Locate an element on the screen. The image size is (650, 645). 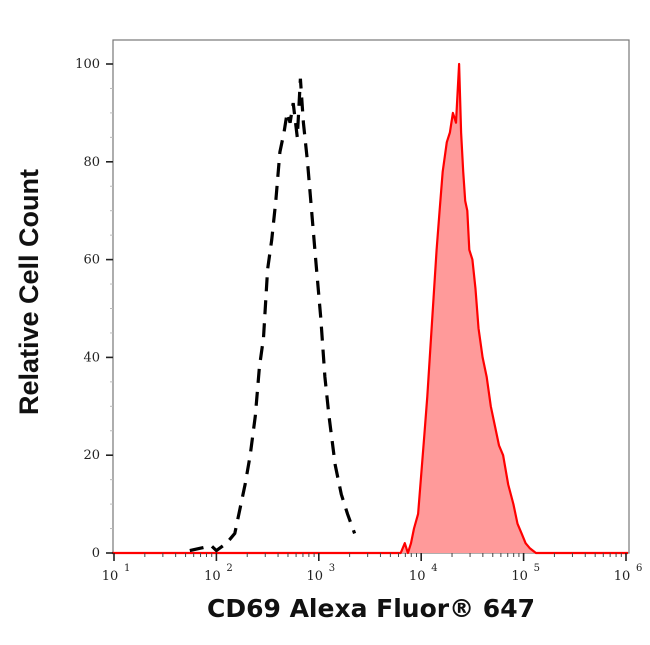
svg-text: 1 is located at coordinates (127, 568).